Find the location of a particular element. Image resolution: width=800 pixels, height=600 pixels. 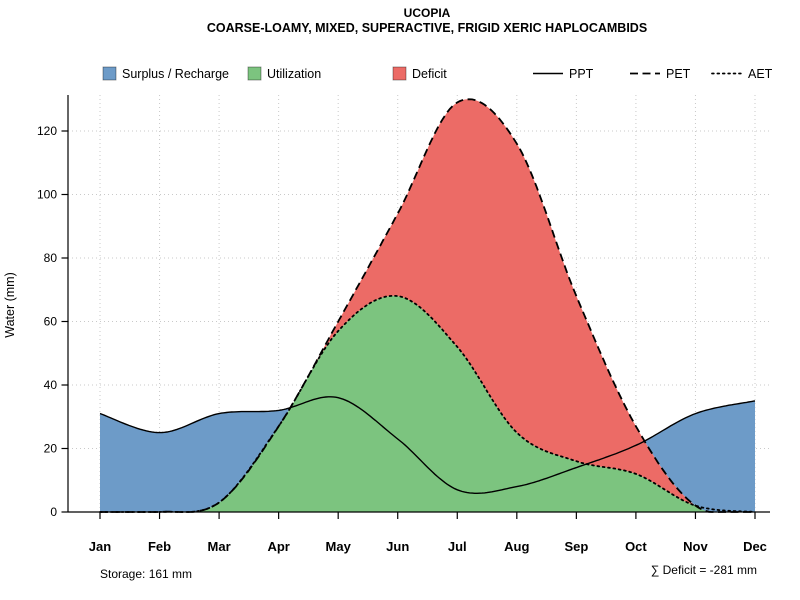

utilization-swatch is located at coordinates (254, 73).